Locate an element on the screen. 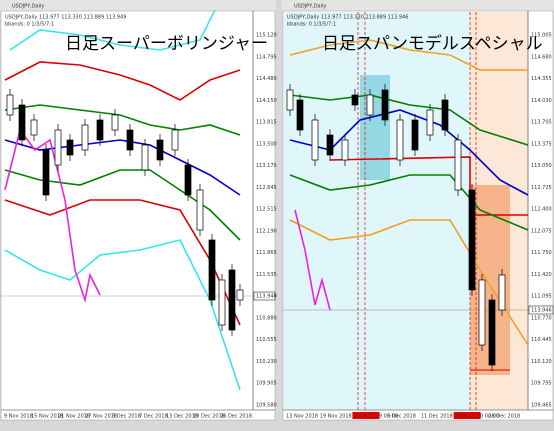  y-tick-label: 110.880 is located at coordinates (266, 318).